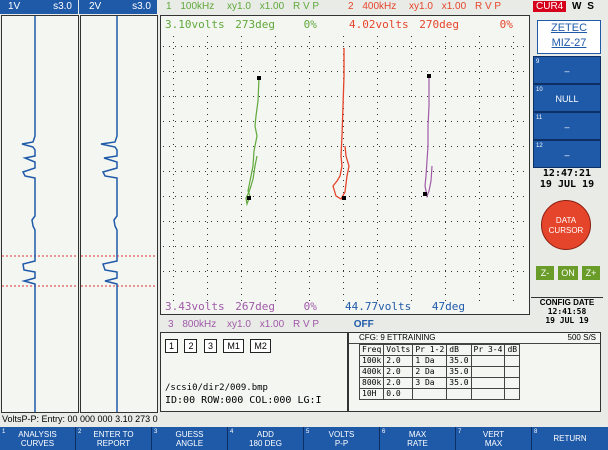 Image resolution: width=608 pixels, height=450 pixels. I want to click on plot-button-1: 1, so click(172, 346).